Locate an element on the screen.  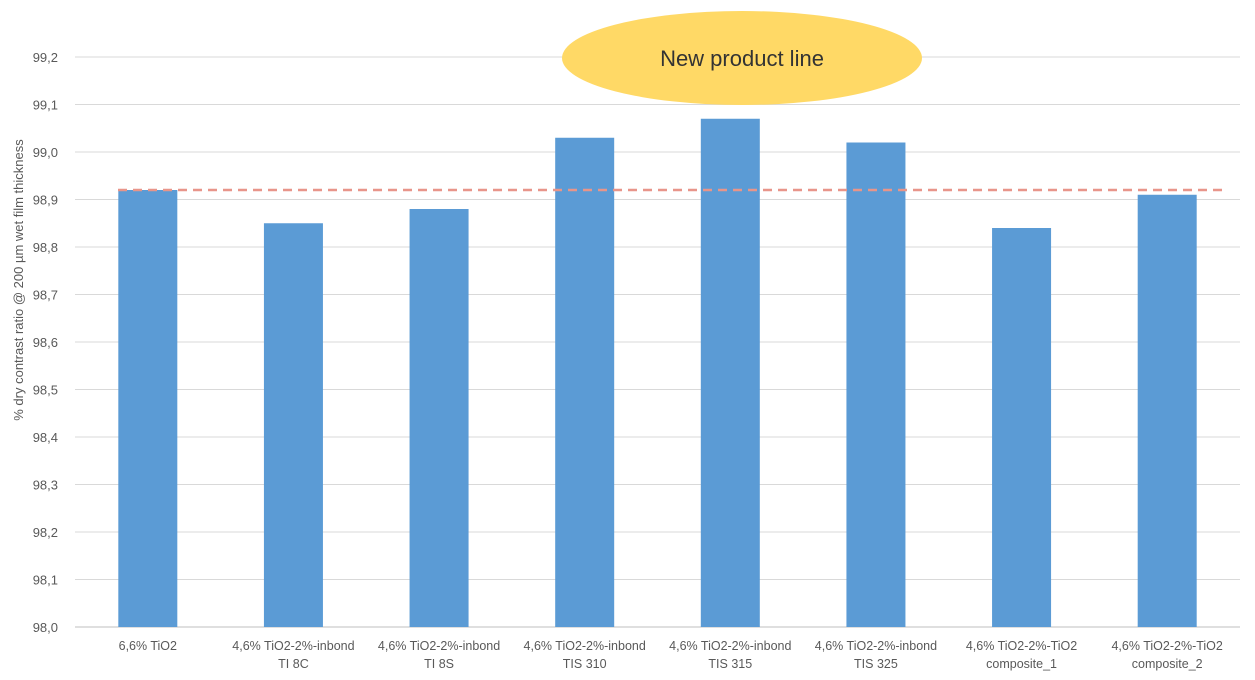
y-tick-label: 98,6 is located at coordinates (45, 342).